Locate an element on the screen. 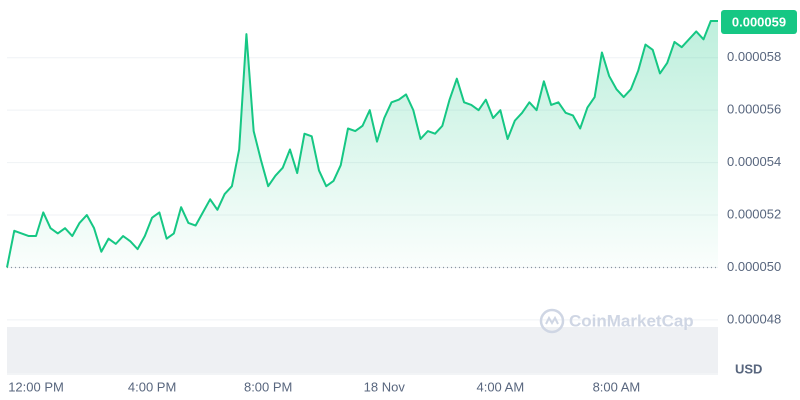  x-tick-label: 12:00 PM is located at coordinates (36, 386).